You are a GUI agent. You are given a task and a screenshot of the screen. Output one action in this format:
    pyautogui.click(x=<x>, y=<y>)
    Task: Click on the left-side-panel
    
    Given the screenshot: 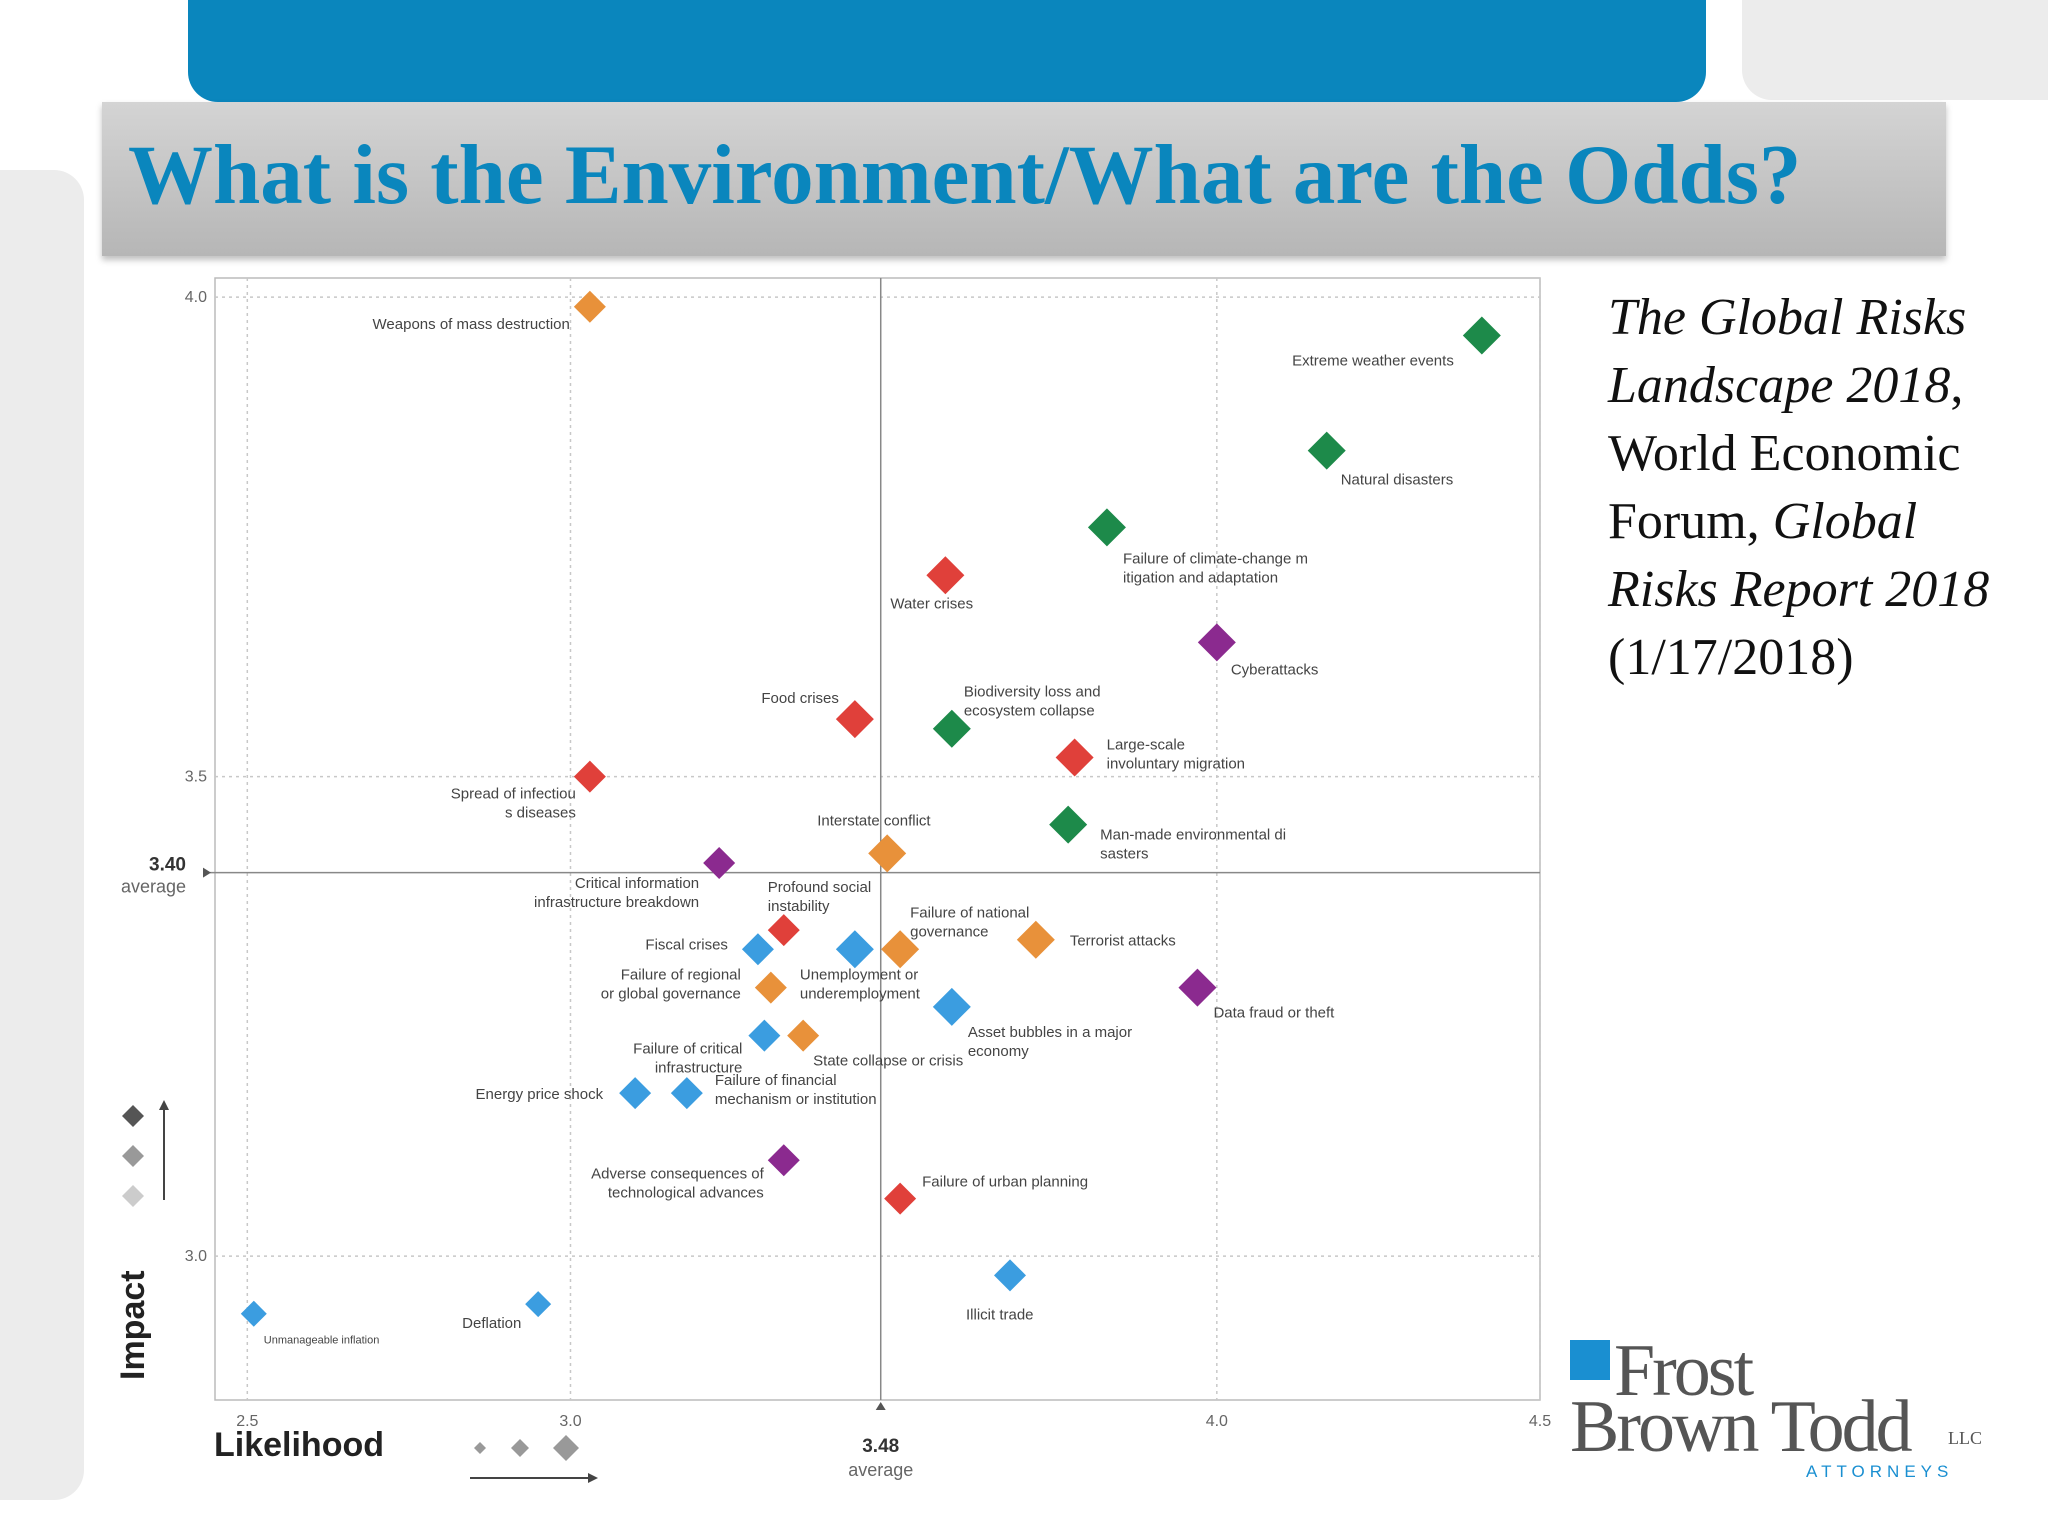 What is the action you would take?
    pyautogui.click(x=42, y=835)
    